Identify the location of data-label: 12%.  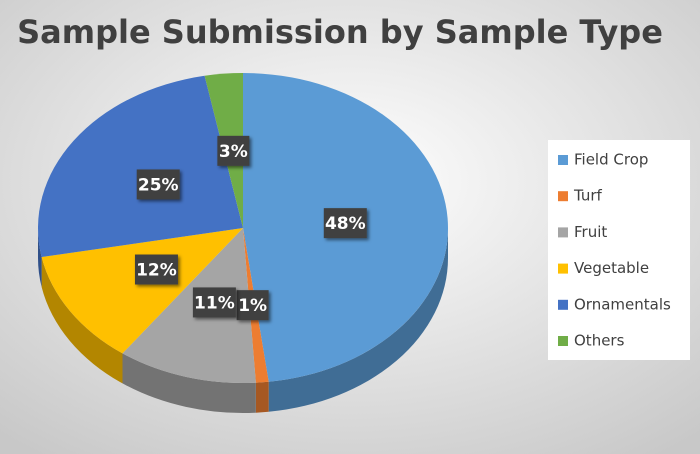
(156, 271).